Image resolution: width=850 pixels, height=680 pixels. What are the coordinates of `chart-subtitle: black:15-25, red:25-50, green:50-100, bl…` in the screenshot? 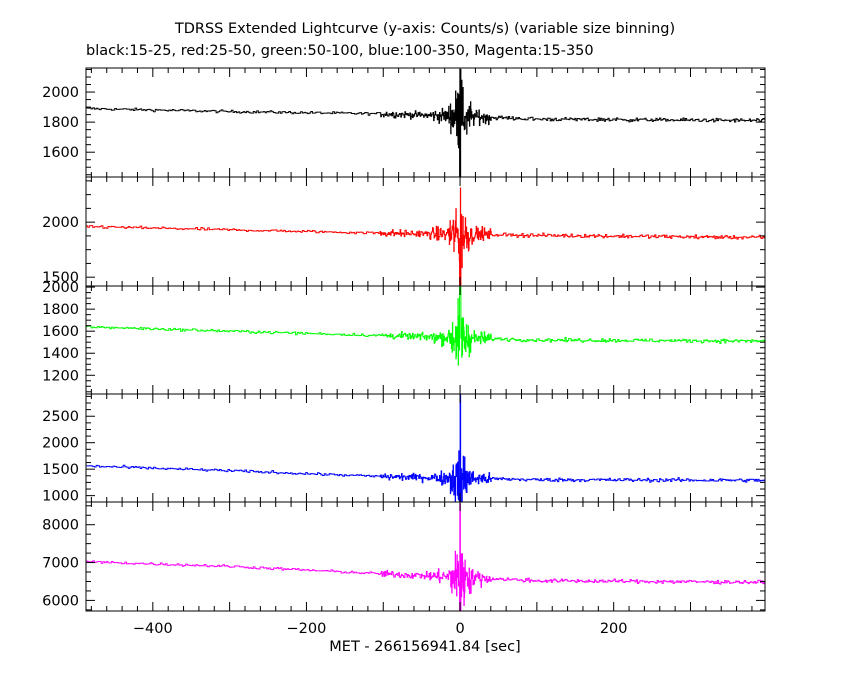 It's located at (340, 51).